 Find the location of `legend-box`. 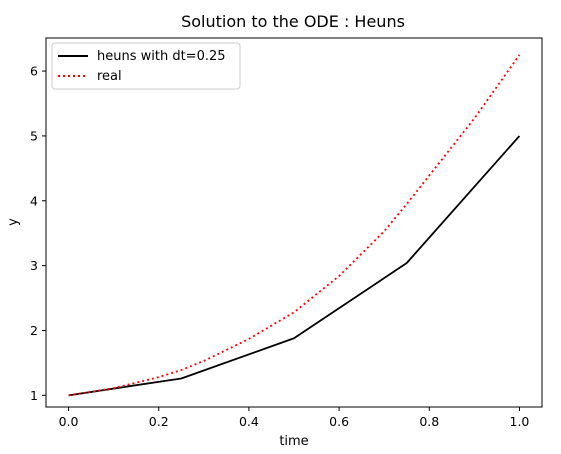

legend-box is located at coordinates (146, 66).